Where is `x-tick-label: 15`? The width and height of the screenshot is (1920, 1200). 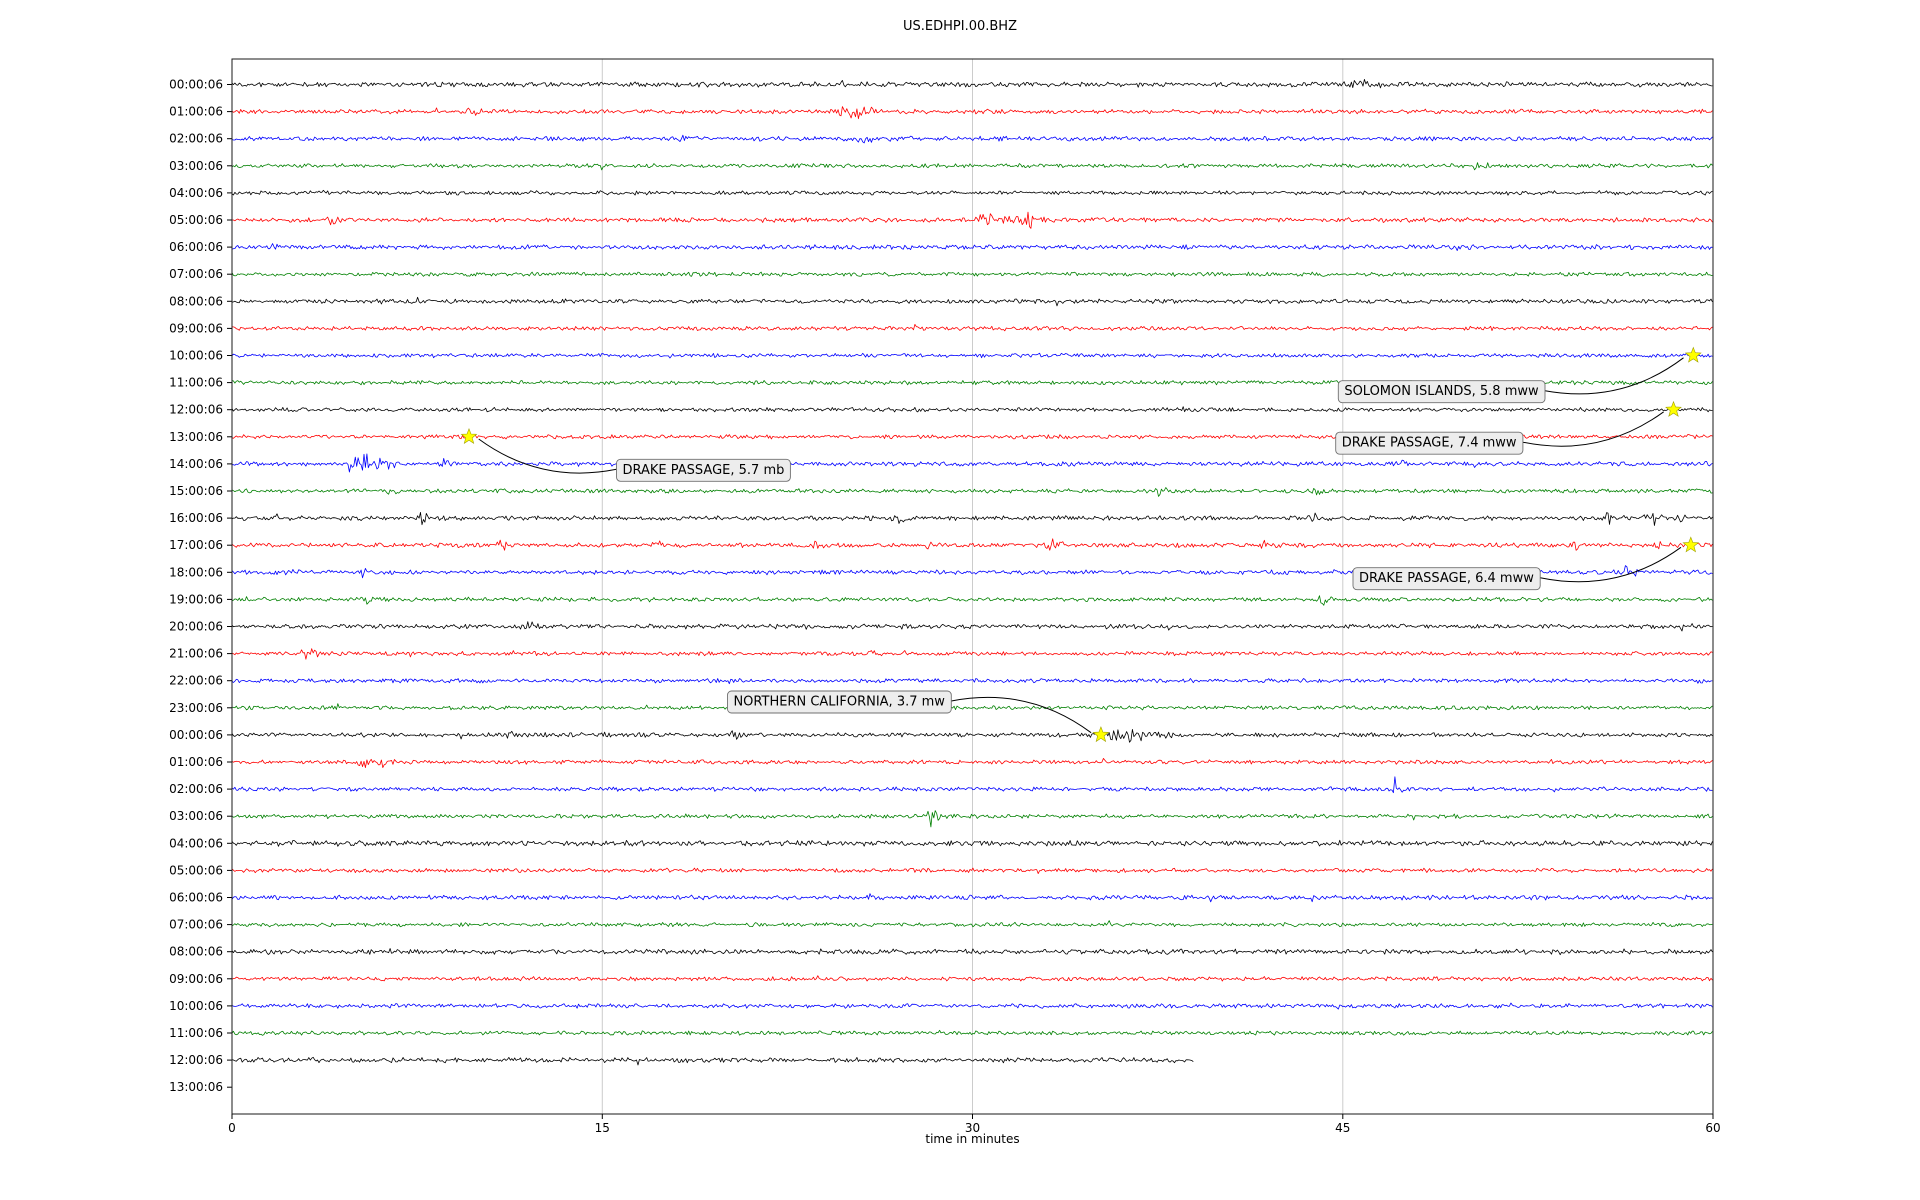 x-tick-label: 15 is located at coordinates (602, 1128).